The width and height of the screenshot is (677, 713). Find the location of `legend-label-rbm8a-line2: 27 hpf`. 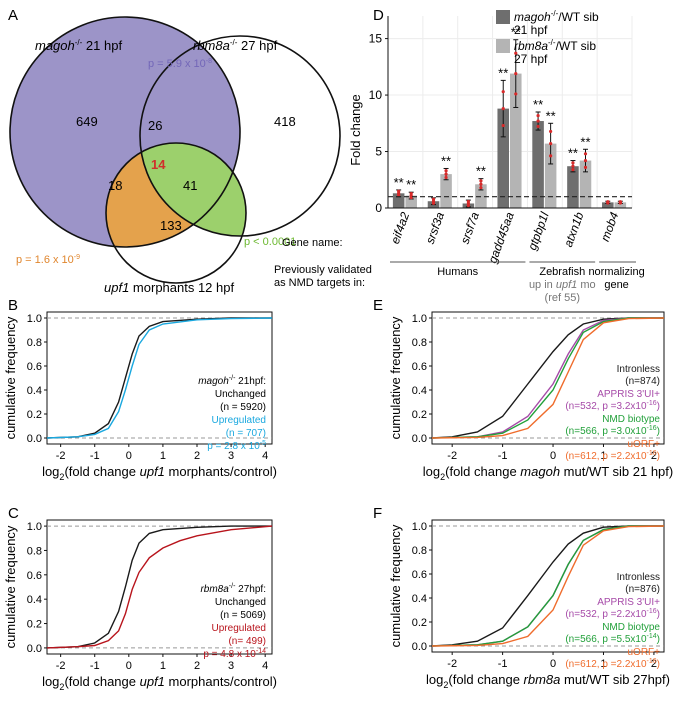

legend-label-rbm8a-line2: 27 hpf is located at coordinates (531, 59).